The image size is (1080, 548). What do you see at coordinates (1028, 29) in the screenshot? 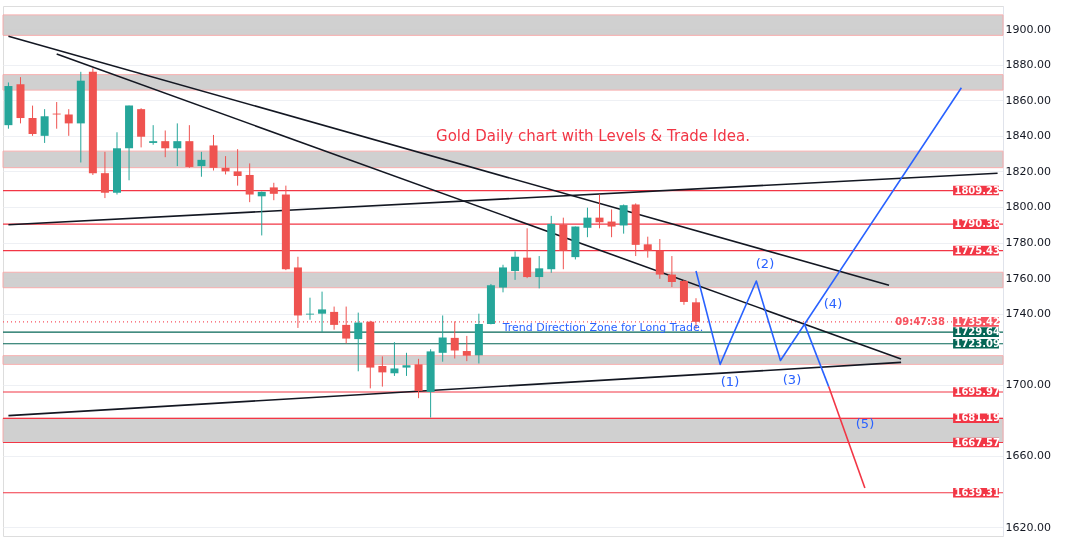
I see `y-tick-label: 1900.00` at bounding box center [1028, 29].